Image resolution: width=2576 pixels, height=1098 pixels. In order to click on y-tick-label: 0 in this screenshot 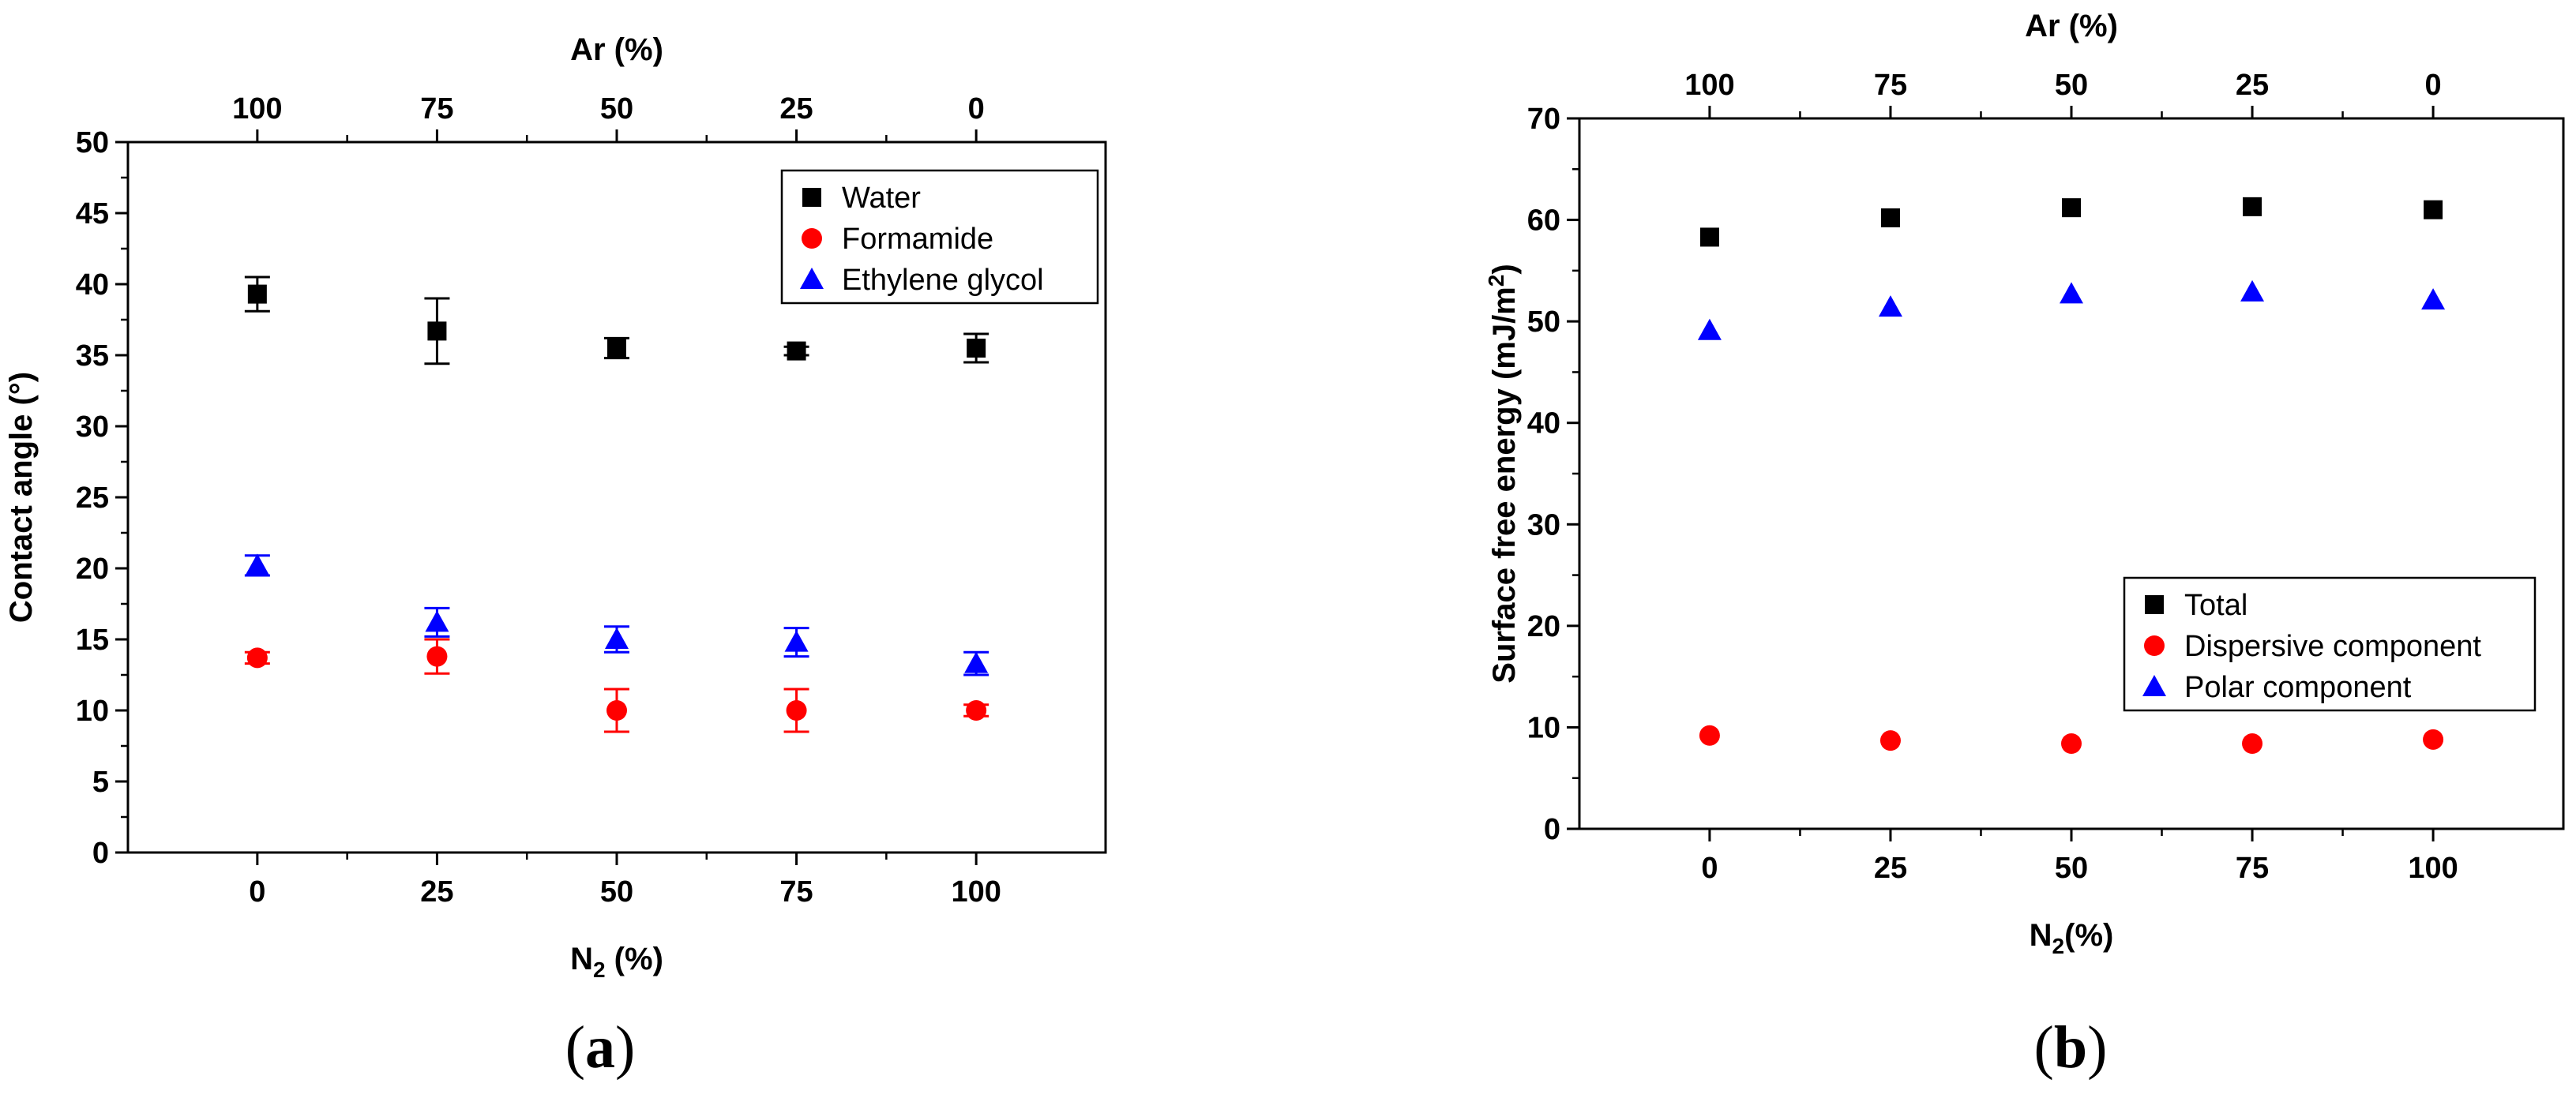, I will do `click(100, 853)`.